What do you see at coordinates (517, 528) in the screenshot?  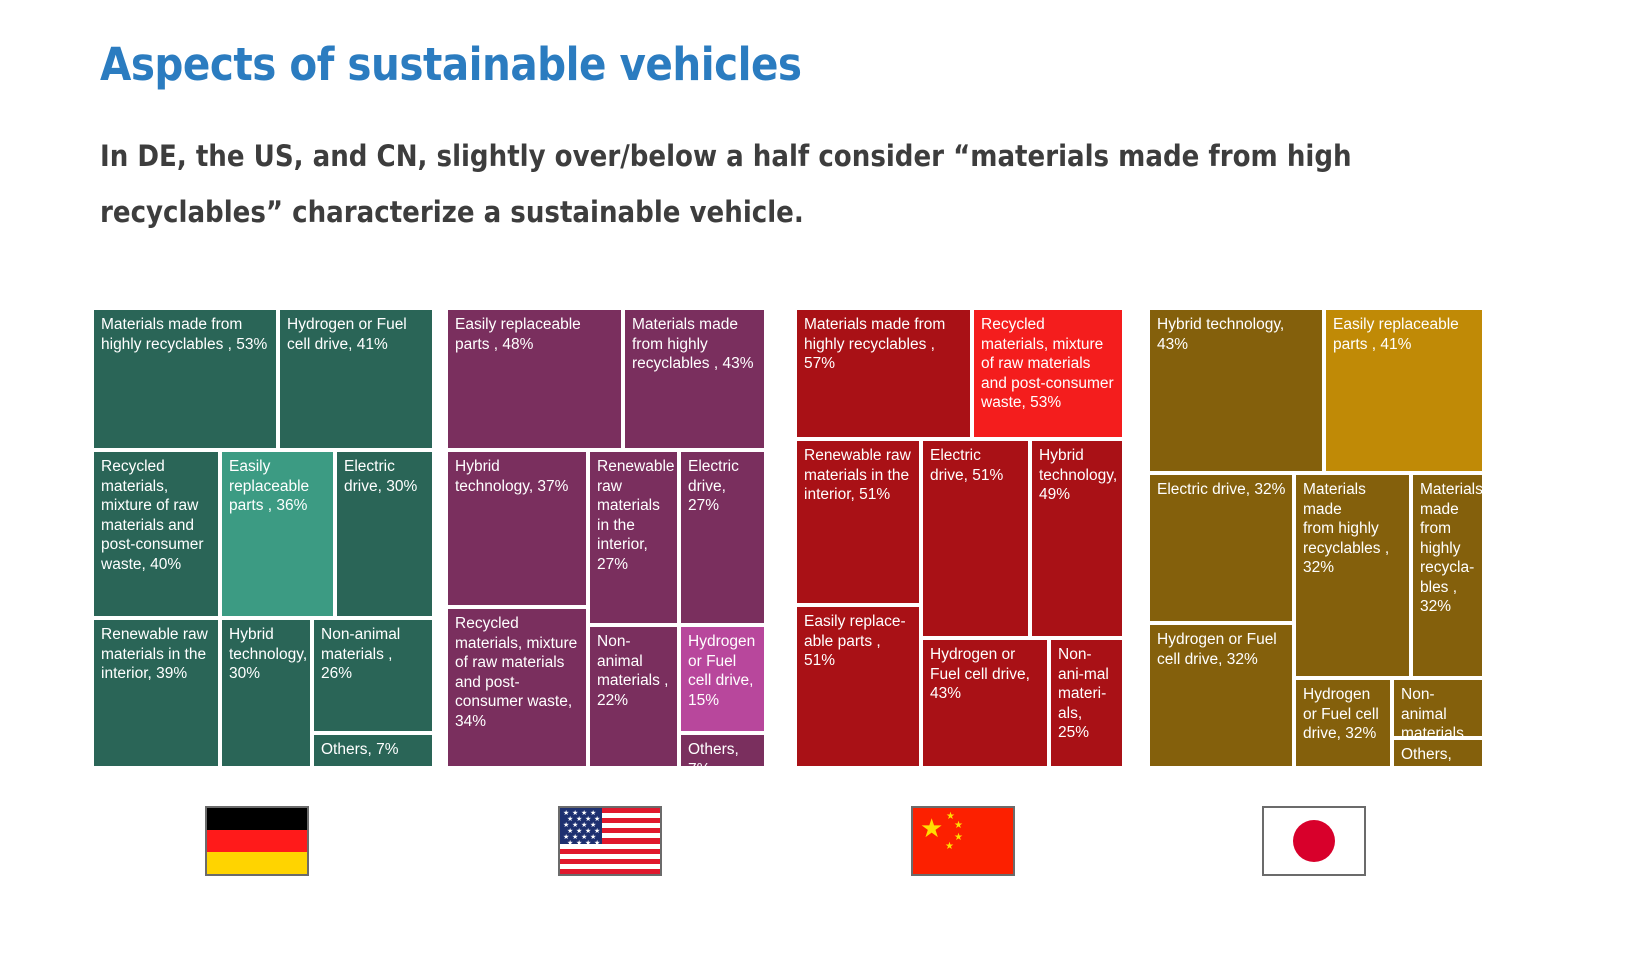 I see `treemap-tile: Hybrid technology, 37%` at bounding box center [517, 528].